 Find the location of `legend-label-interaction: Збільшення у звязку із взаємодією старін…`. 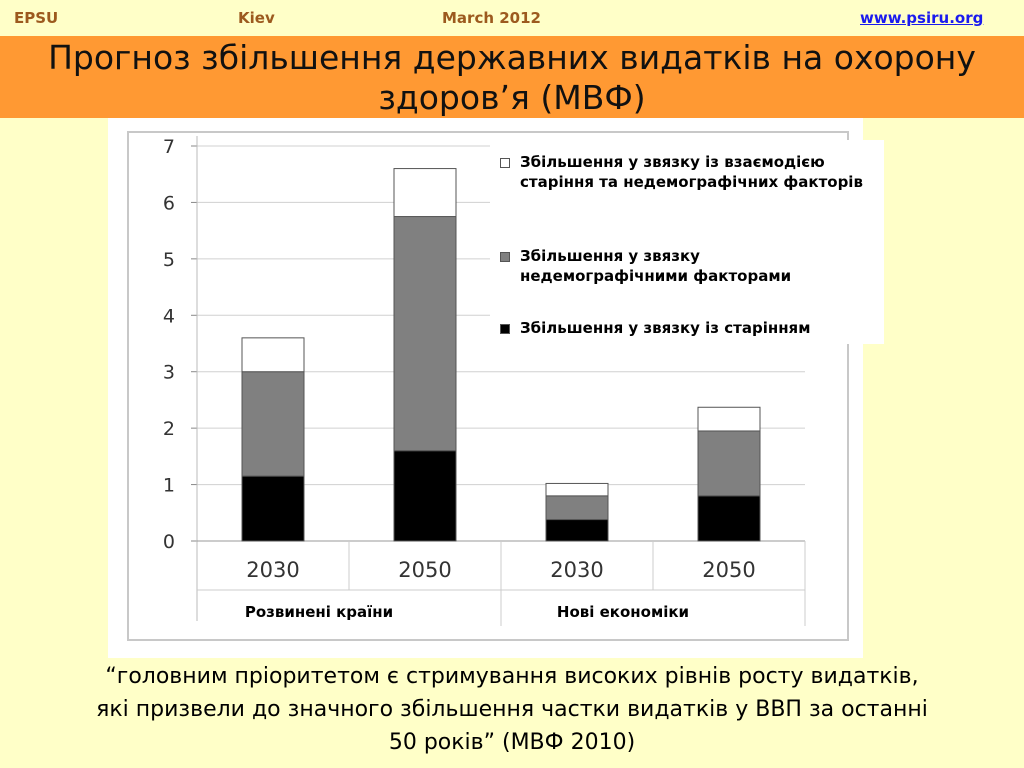

legend-label-interaction: Збільшення у звязку із взаємодією старін… is located at coordinates (691, 172).